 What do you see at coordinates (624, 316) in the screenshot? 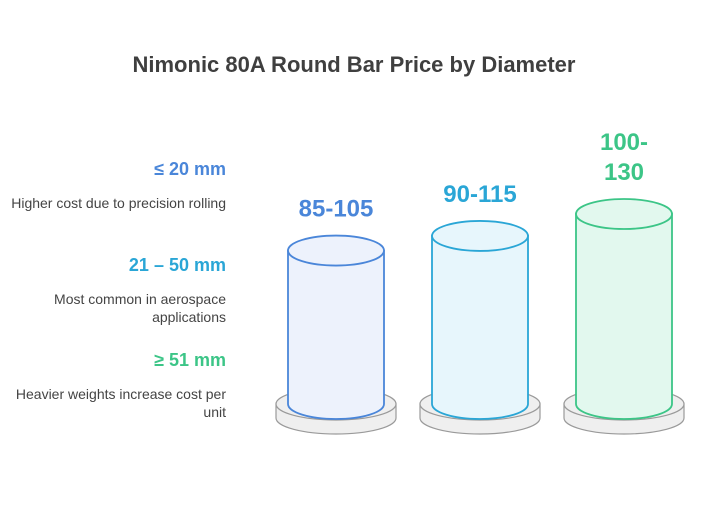
I see `bar-large` at bounding box center [624, 316].